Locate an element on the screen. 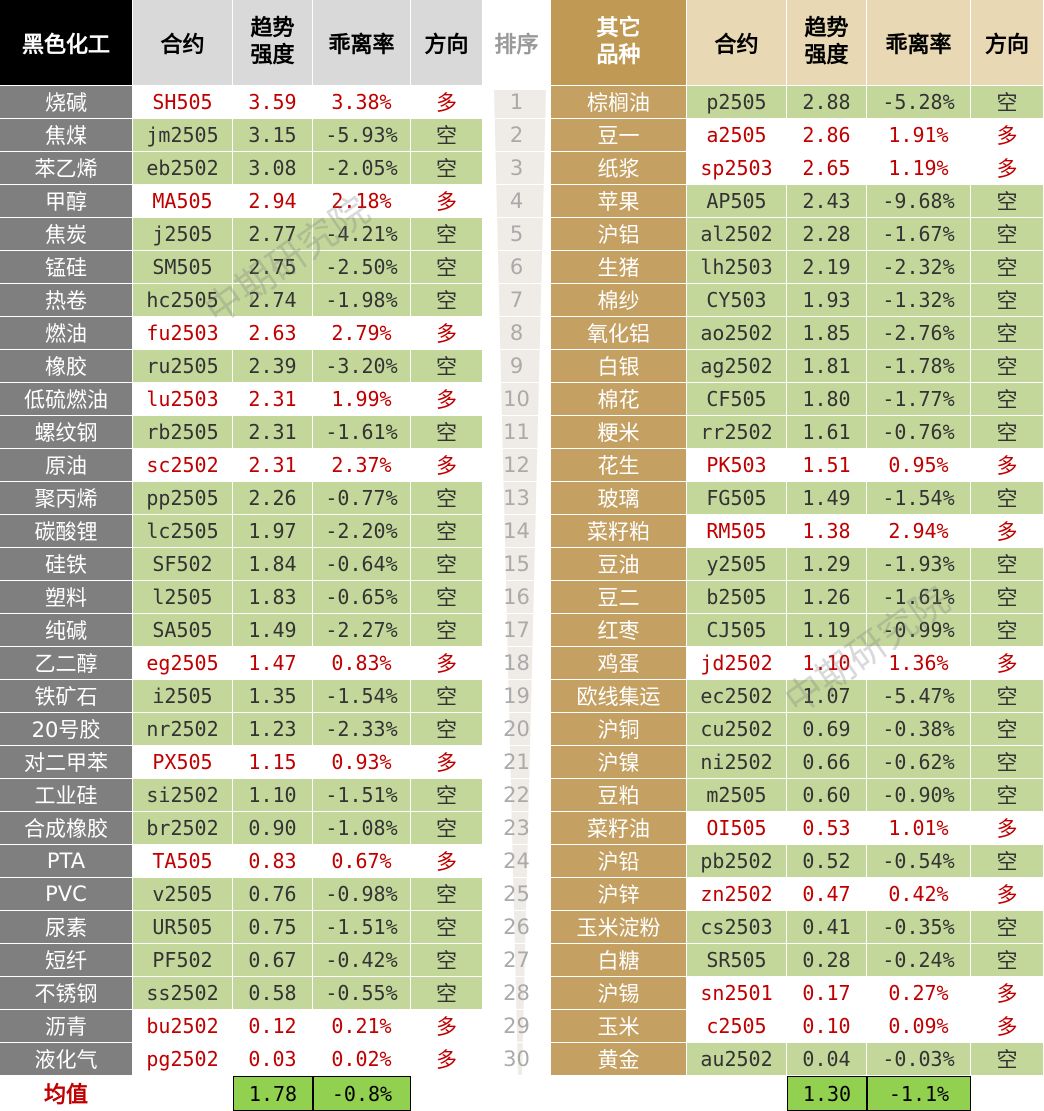  rank: 19 is located at coordinates (517, 696).